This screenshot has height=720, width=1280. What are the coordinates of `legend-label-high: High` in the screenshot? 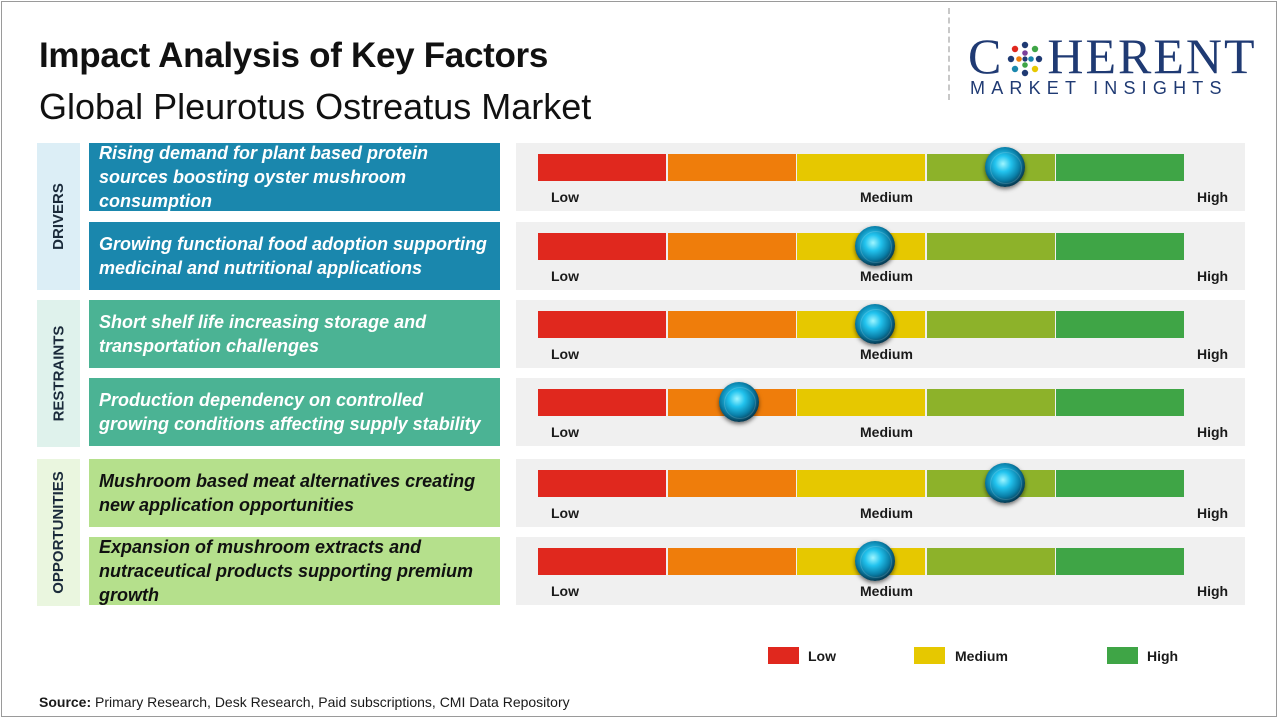 It's located at (1163, 656).